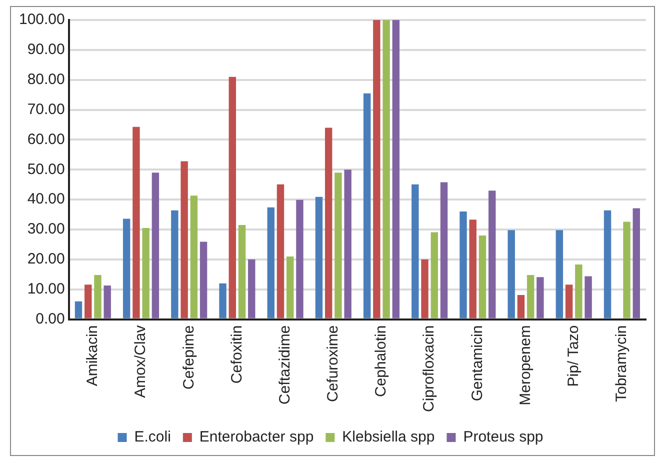 Image resolution: width=665 pixels, height=463 pixels. I want to click on y-tick-label: 50.00, so click(46, 169).